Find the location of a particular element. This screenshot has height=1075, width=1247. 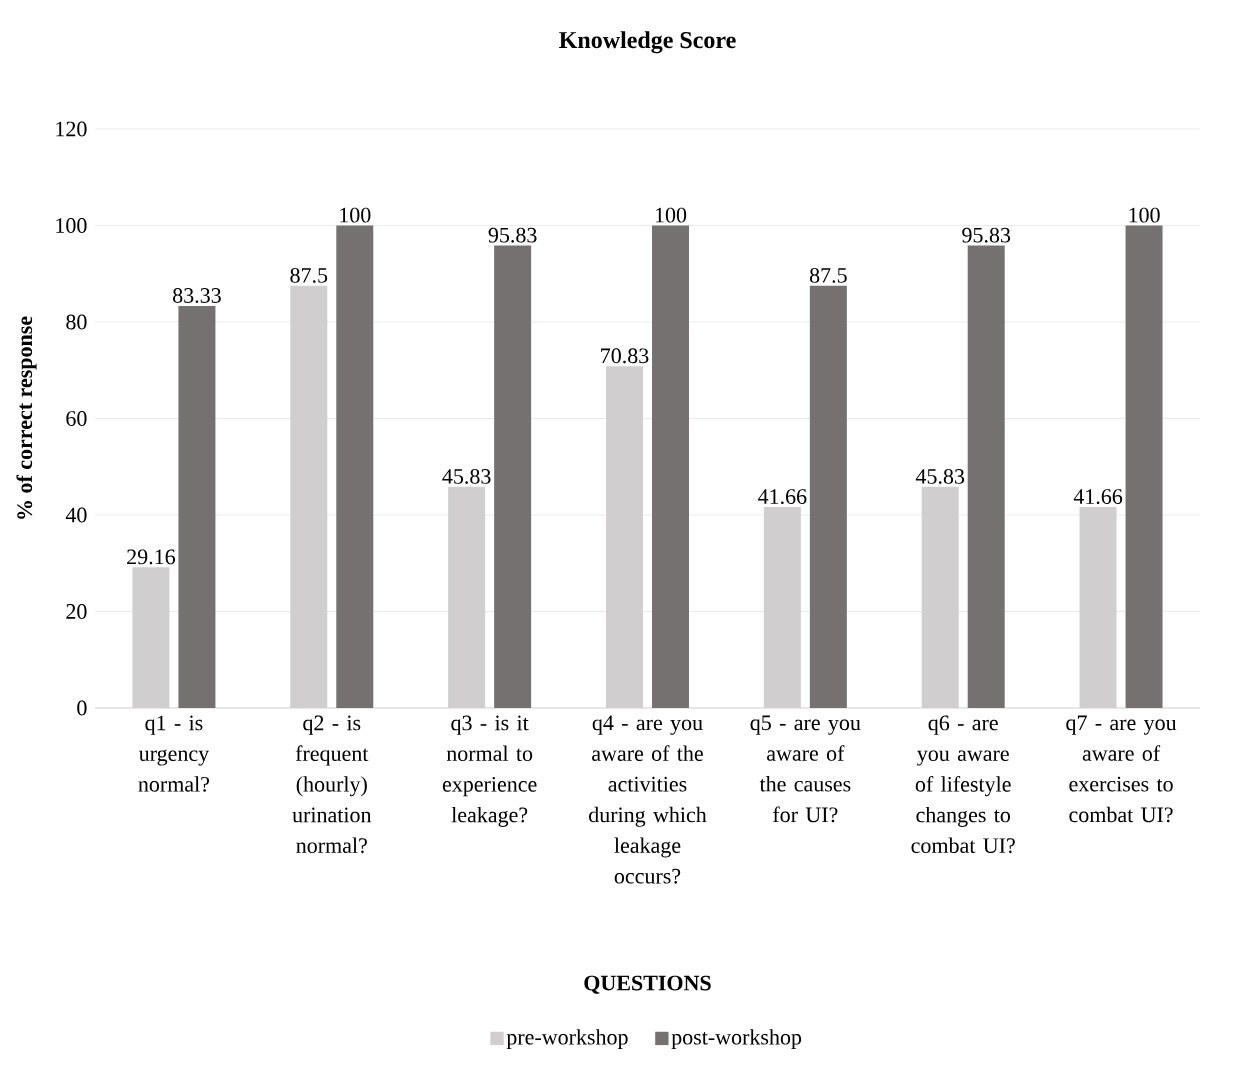

y-tick-label: 100 is located at coordinates (71, 225).